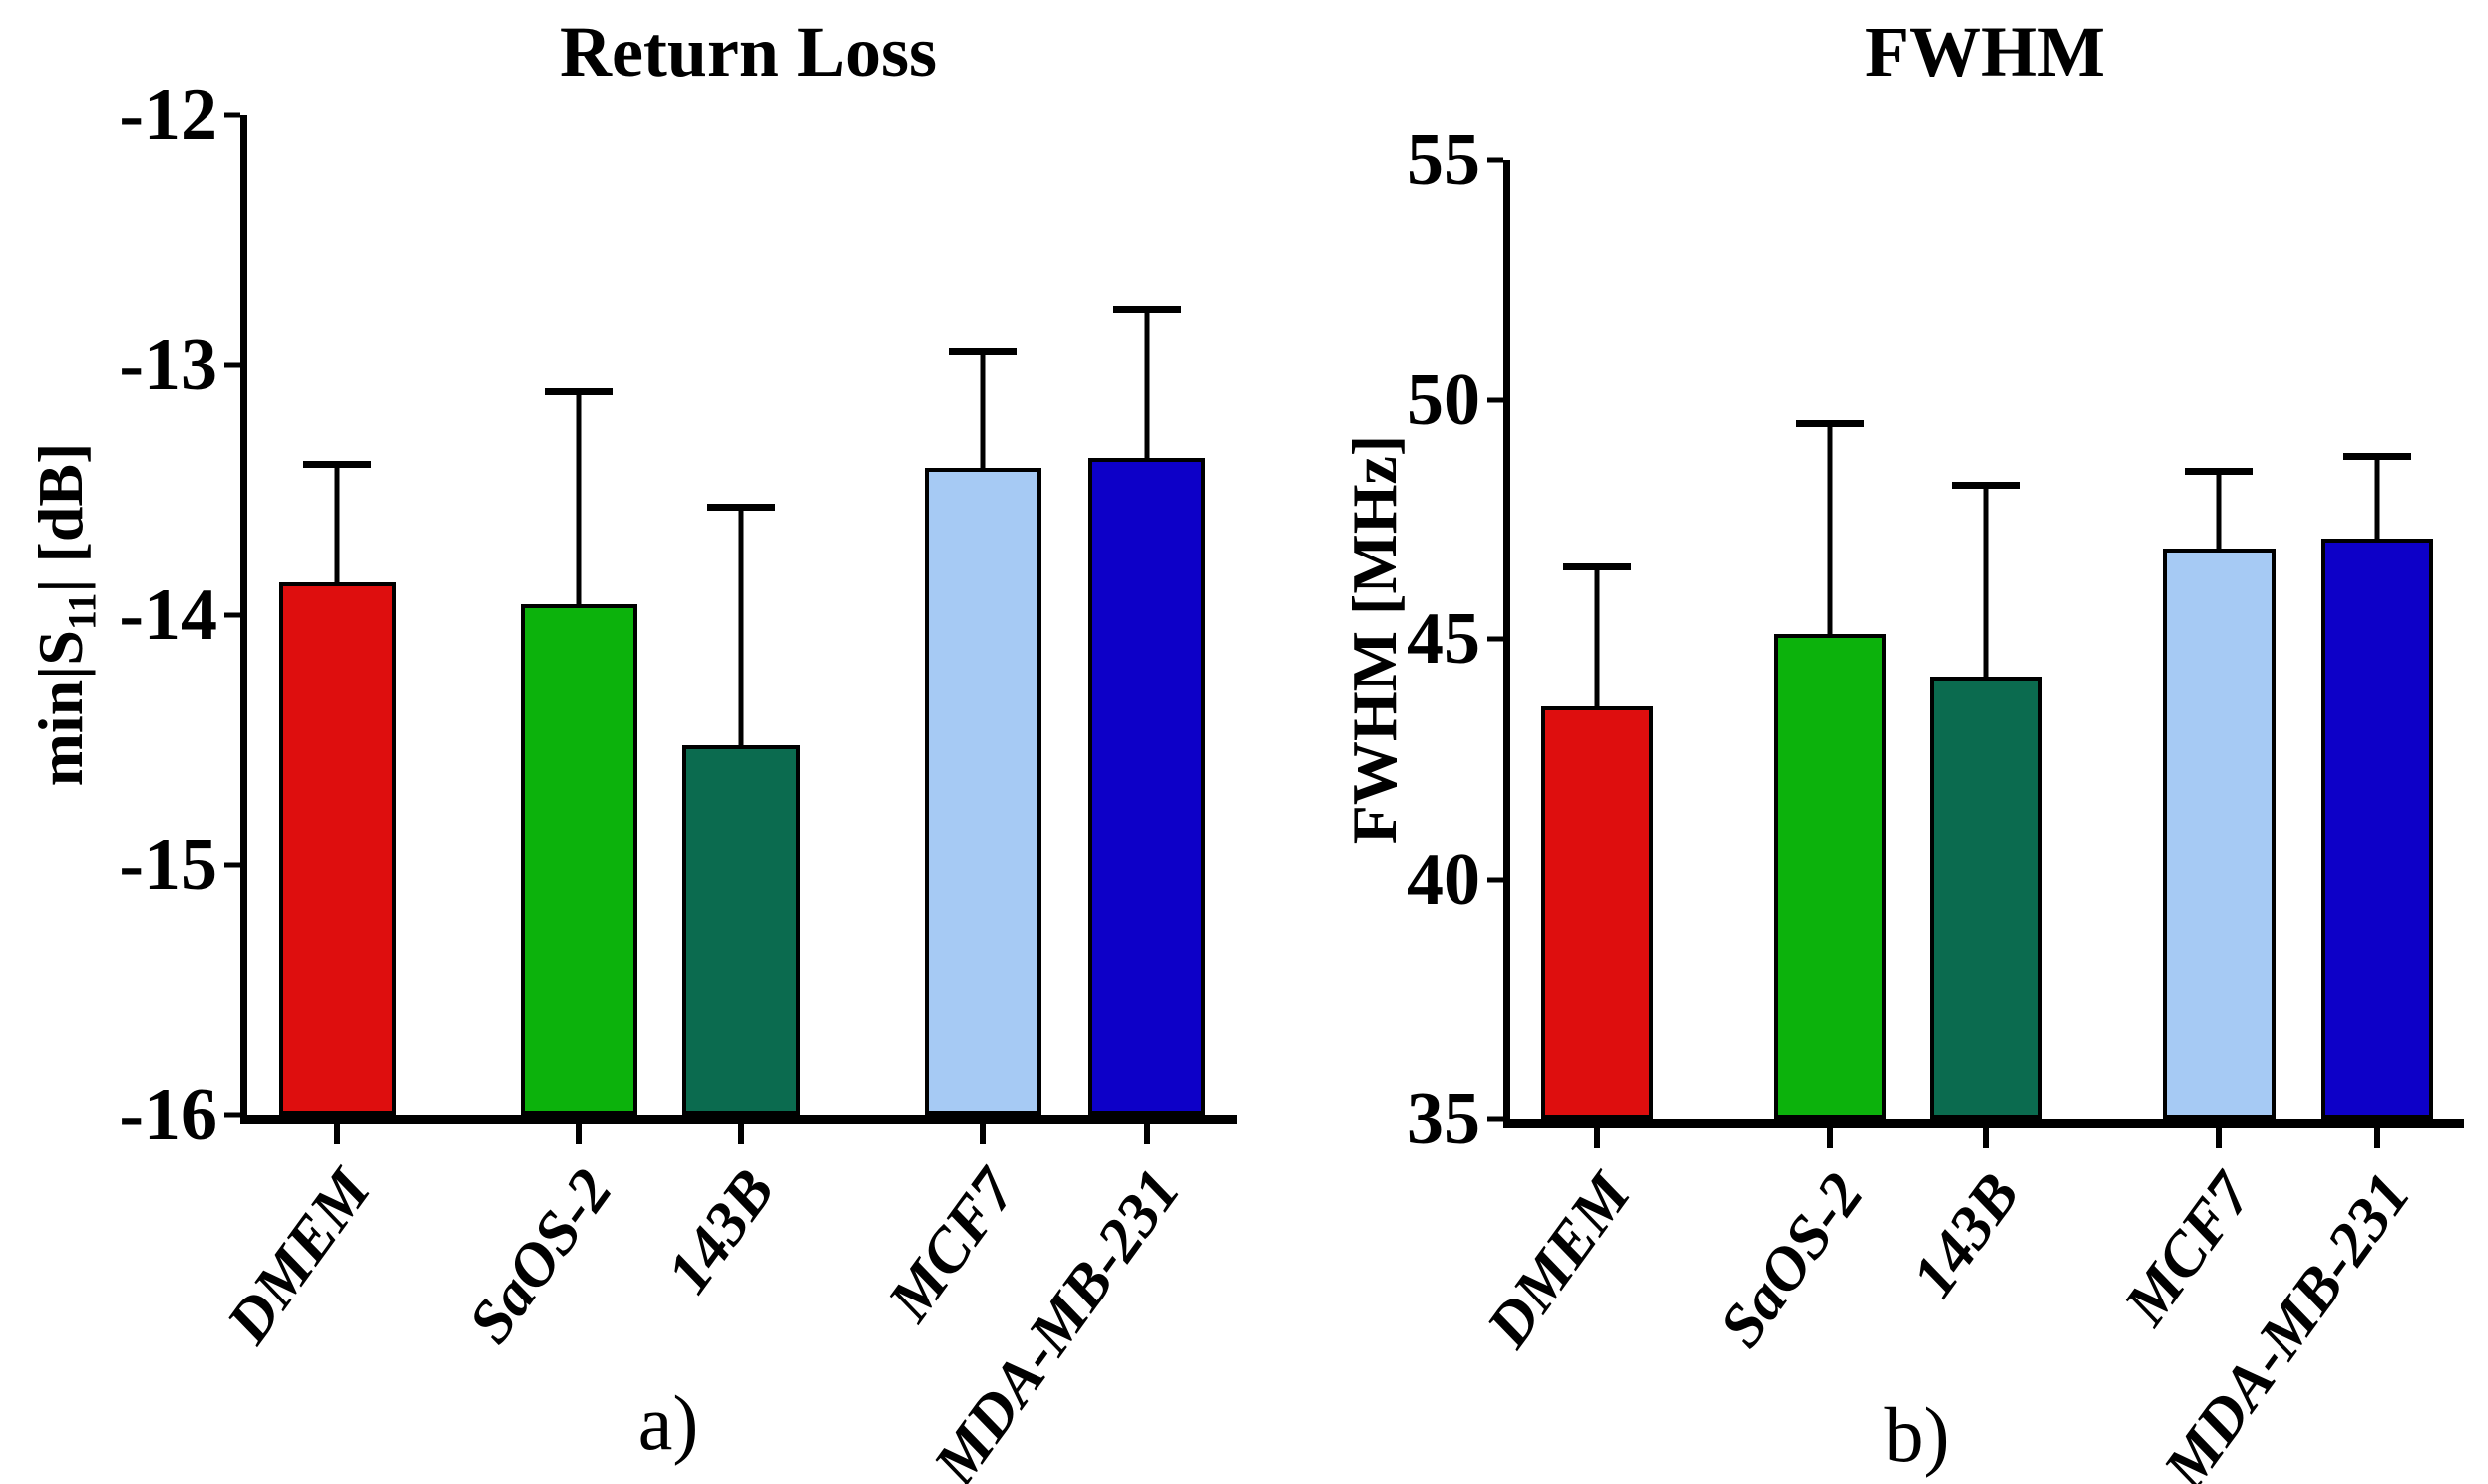 The image size is (2488, 1484). I want to click on y-axis-label-suffix: | [dB], so click(60, 517).